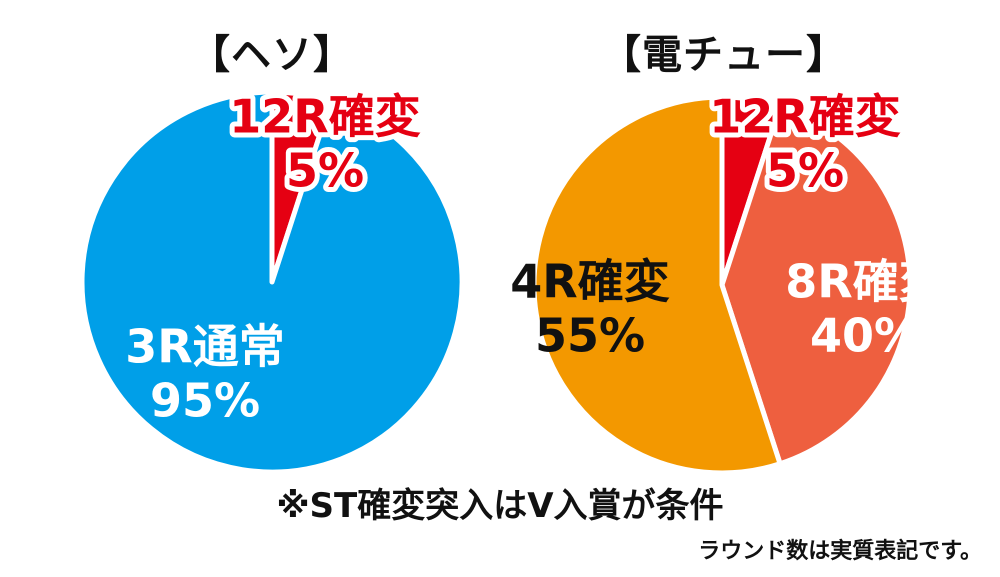 The image size is (1000, 577). I want to click on pie-1-label-0-name-outline: 12R確変, so click(804, 117).